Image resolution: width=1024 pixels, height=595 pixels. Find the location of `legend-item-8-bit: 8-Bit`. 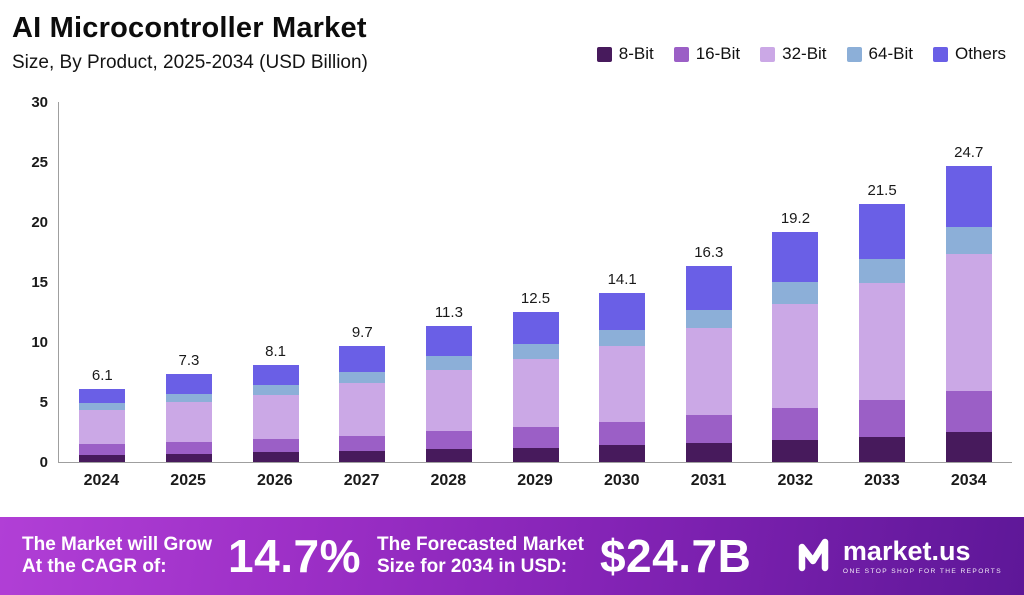

legend-item-8-bit: 8-Bit is located at coordinates (625, 54).